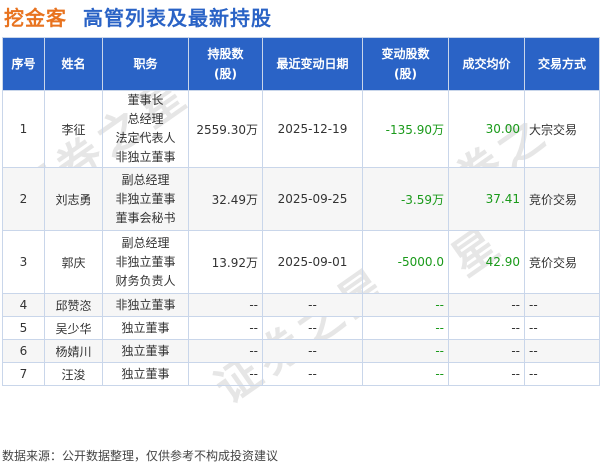 The height and width of the screenshot is (464, 600). What do you see at coordinates (486, 262) in the screenshot?
I see `avg-price: 42.90` at bounding box center [486, 262].